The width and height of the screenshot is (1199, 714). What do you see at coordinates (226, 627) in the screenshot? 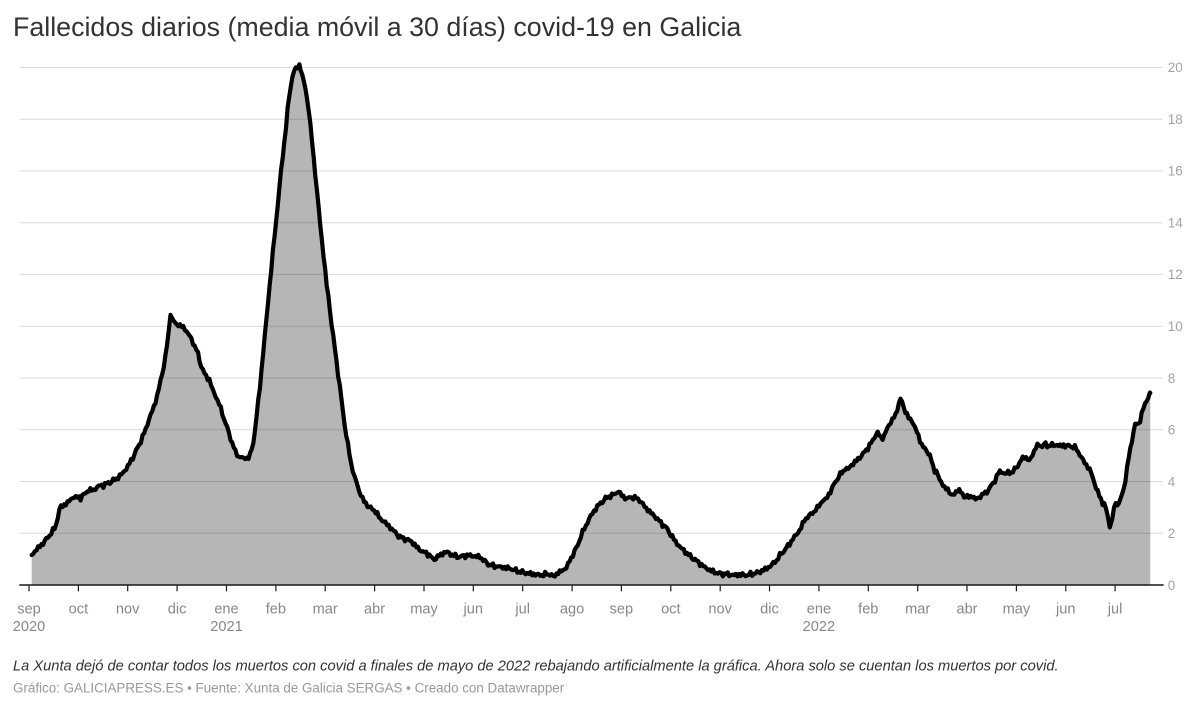
I see `svg-text: 2021` at bounding box center [226, 627].